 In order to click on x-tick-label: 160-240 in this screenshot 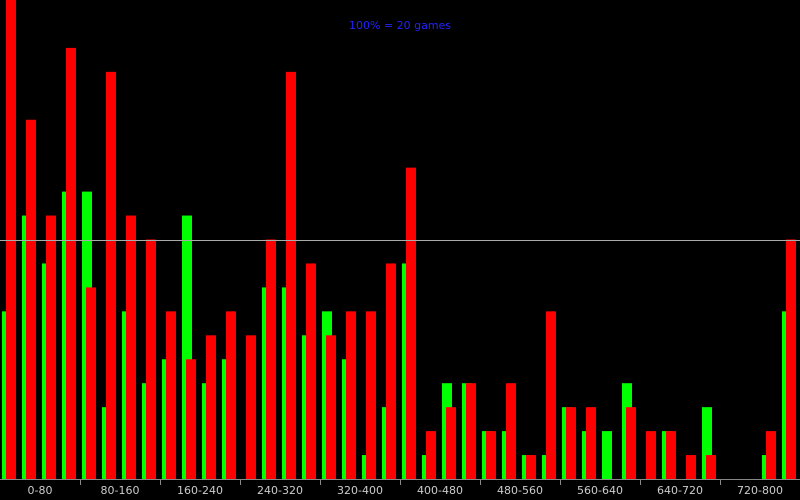, I will do `click(200, 490)`.